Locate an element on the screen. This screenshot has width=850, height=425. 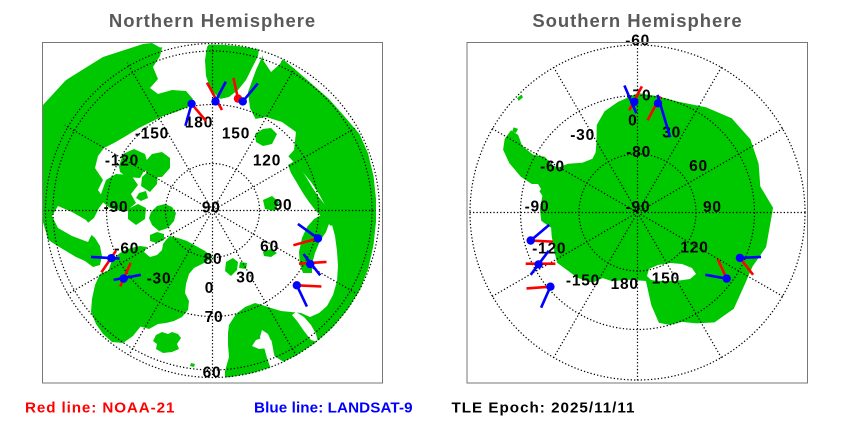
svg-text: 180 is located at coordinates (625, 284).